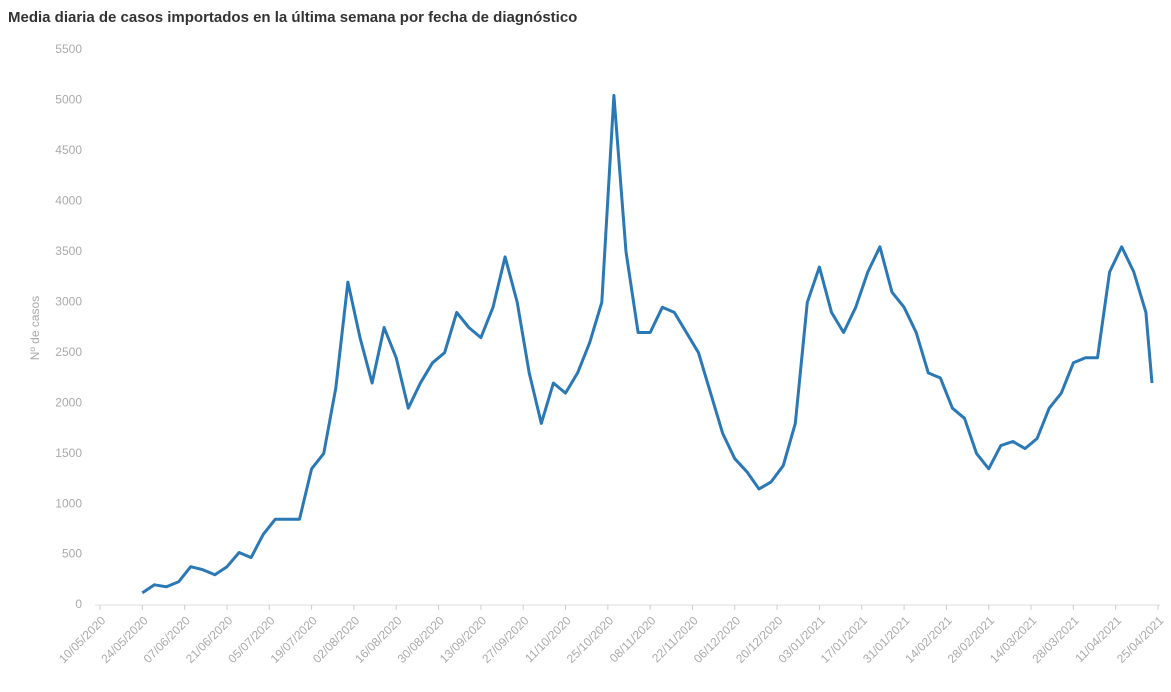 The image size is (1171, 692). What do you see at coordinates (68, 49) in the screenshot?
I see `y-tick-label: 5500` at bounding box center [68, 49].